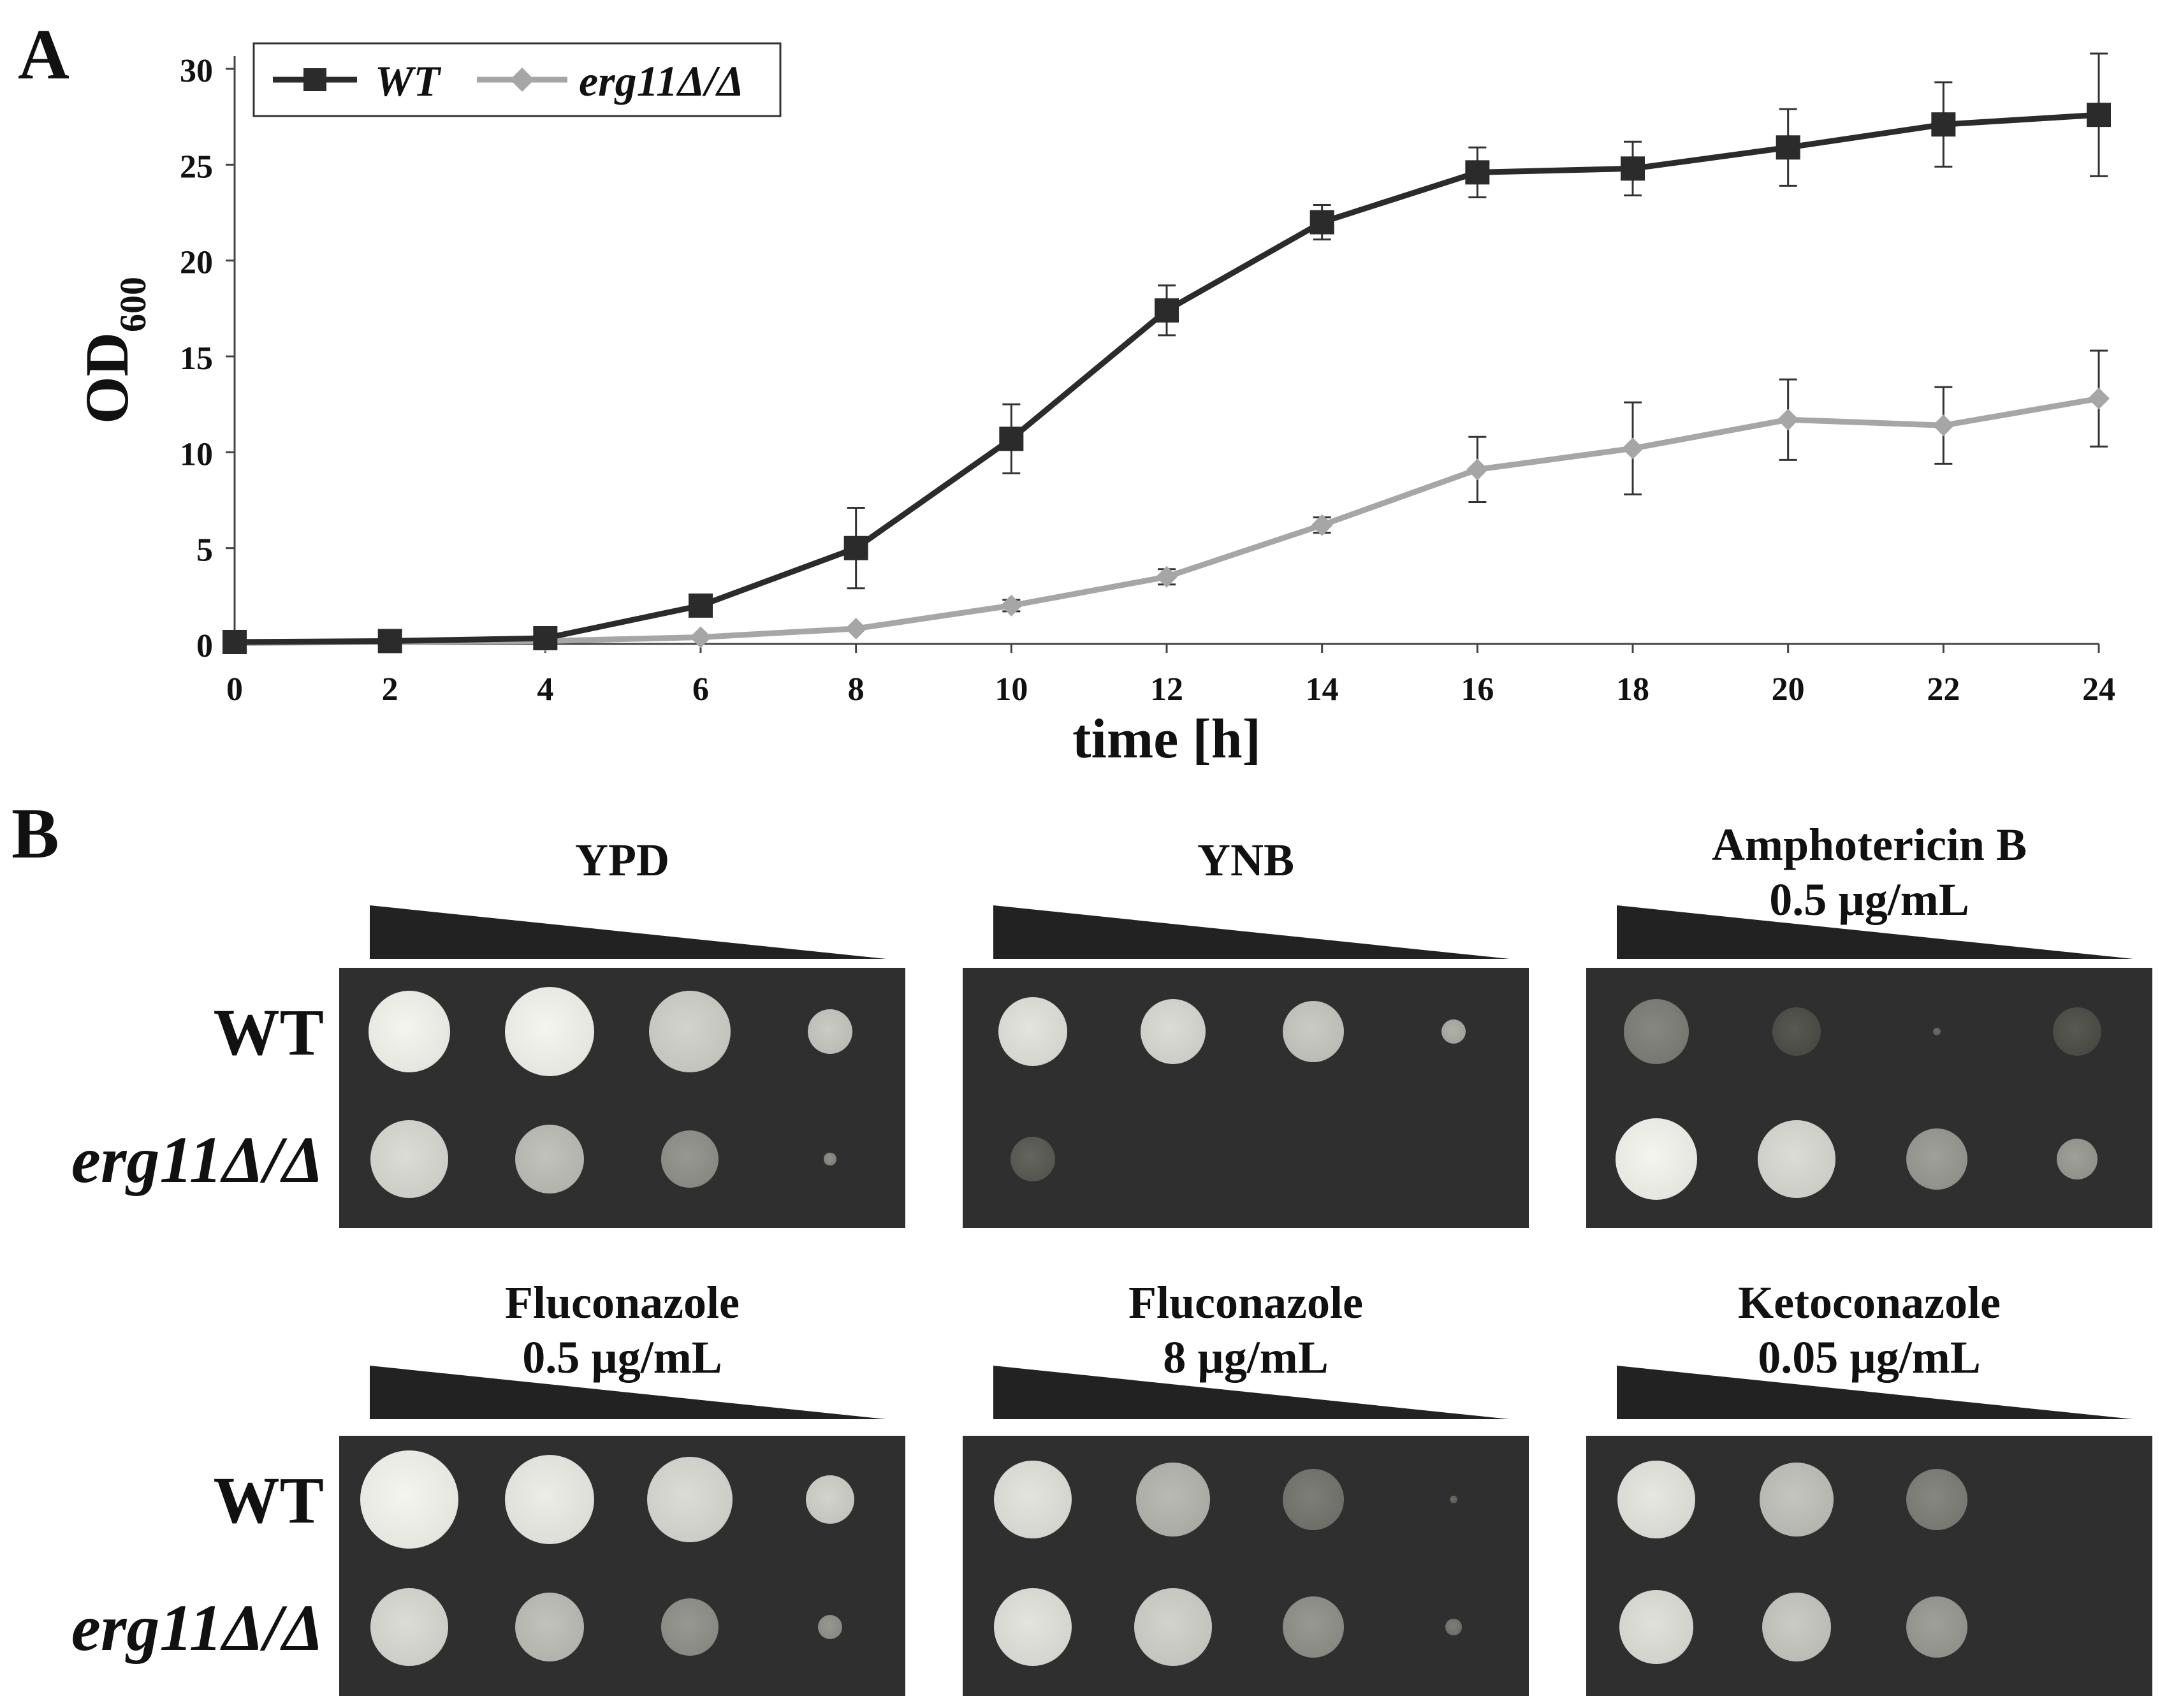 This screenshot has width=2167, height=1708. Describe the element at coordinates (1246, 1357) in the screenshot. I see `condition-concentration: 8 µg/mL` at that location.